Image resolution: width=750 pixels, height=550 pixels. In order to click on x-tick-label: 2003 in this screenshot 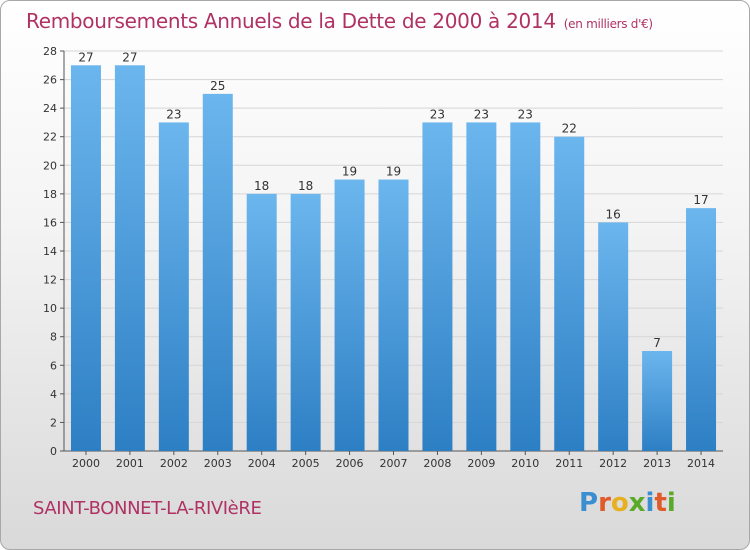, I will do `click(218, 463)`.